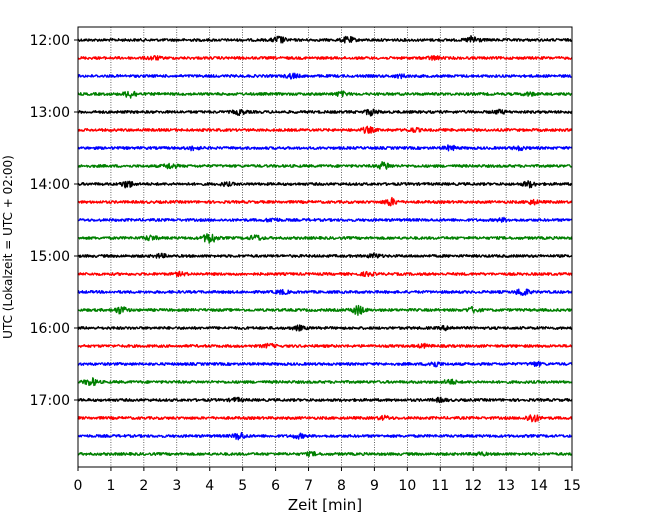 This screenshot has height=520, width=650. Describe the element at coordinates (242, 486) in the screenshot. I see `x-tick-label: 5` at that location.